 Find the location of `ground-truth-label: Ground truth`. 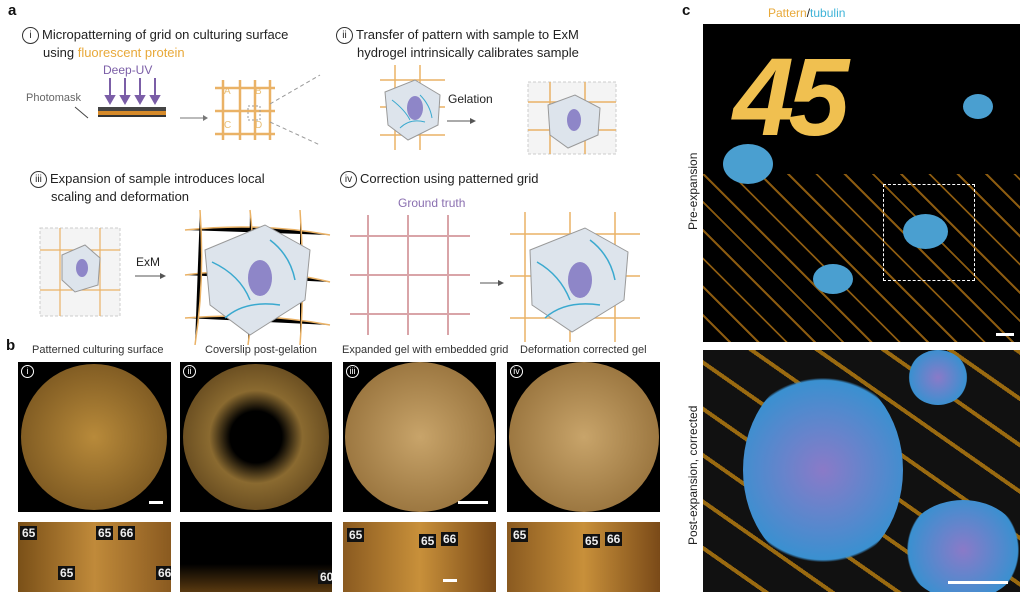

ground-truth-label: Ground truth is located at coordinates (432, 203).